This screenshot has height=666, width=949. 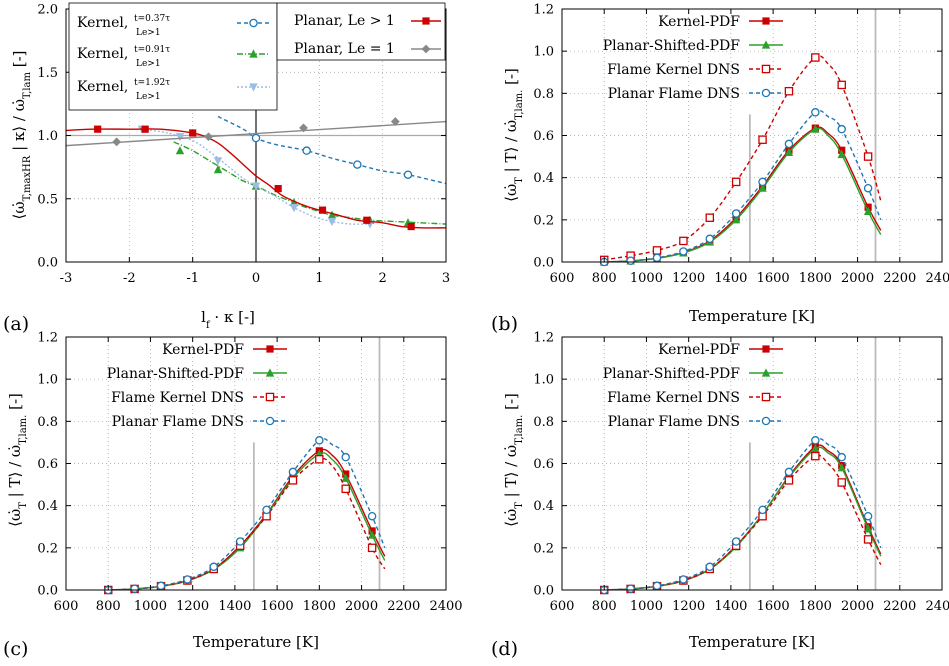 I want to click on x-tick-label: 2400, so click(x=937, y=278).